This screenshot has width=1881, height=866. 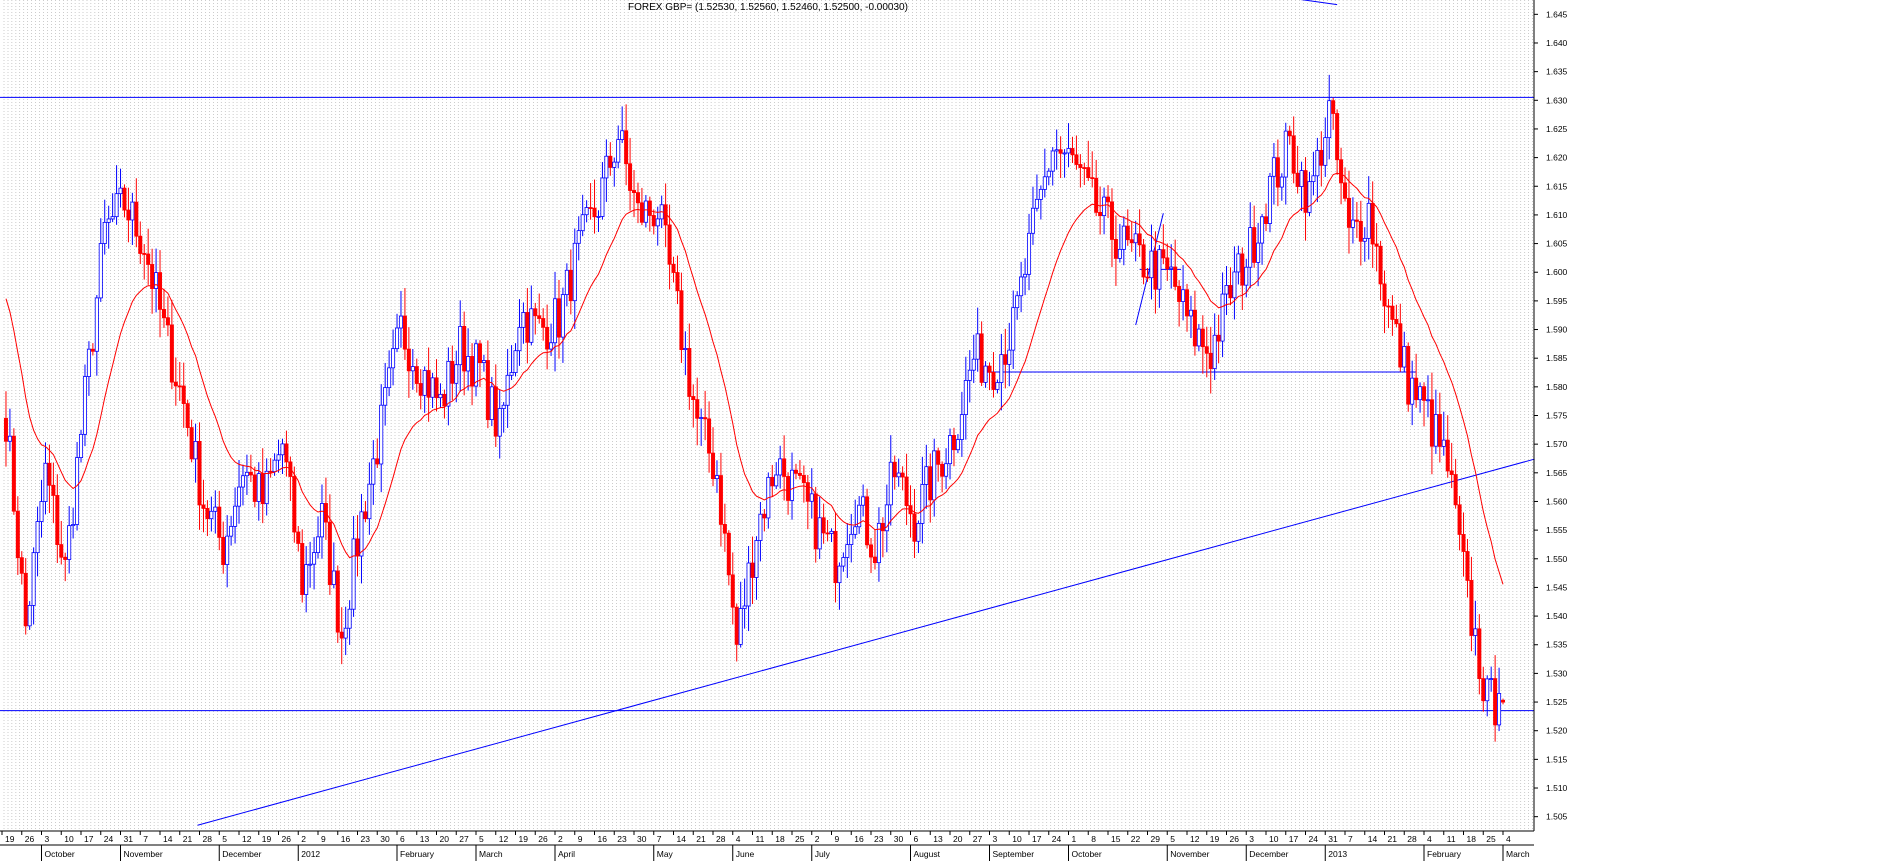 I want to click on y-tick-label: 1.640, so click(x=1557, y=43).